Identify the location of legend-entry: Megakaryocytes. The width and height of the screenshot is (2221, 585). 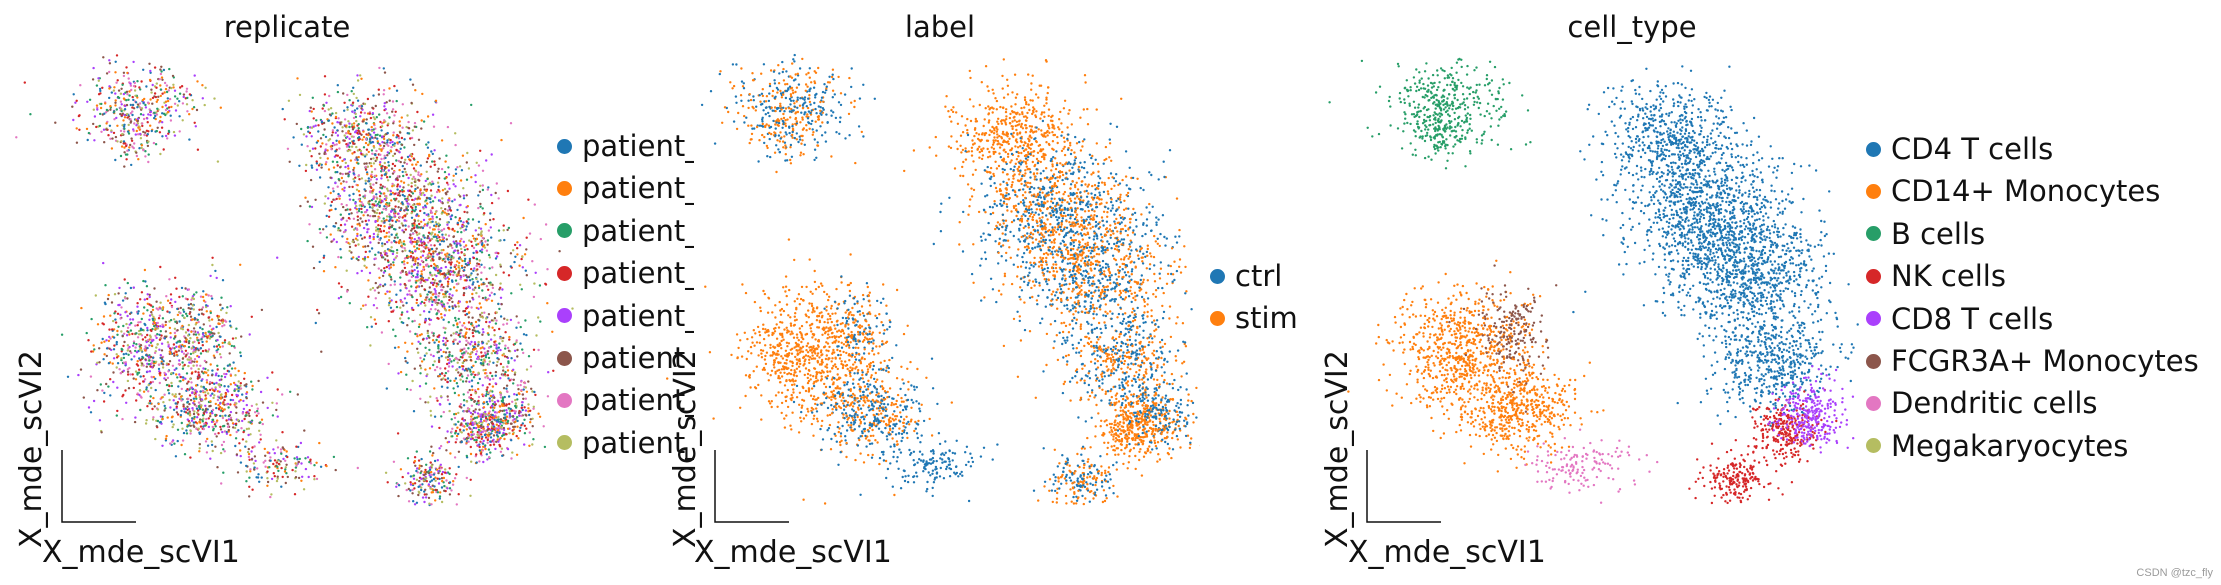
(1997, 445).